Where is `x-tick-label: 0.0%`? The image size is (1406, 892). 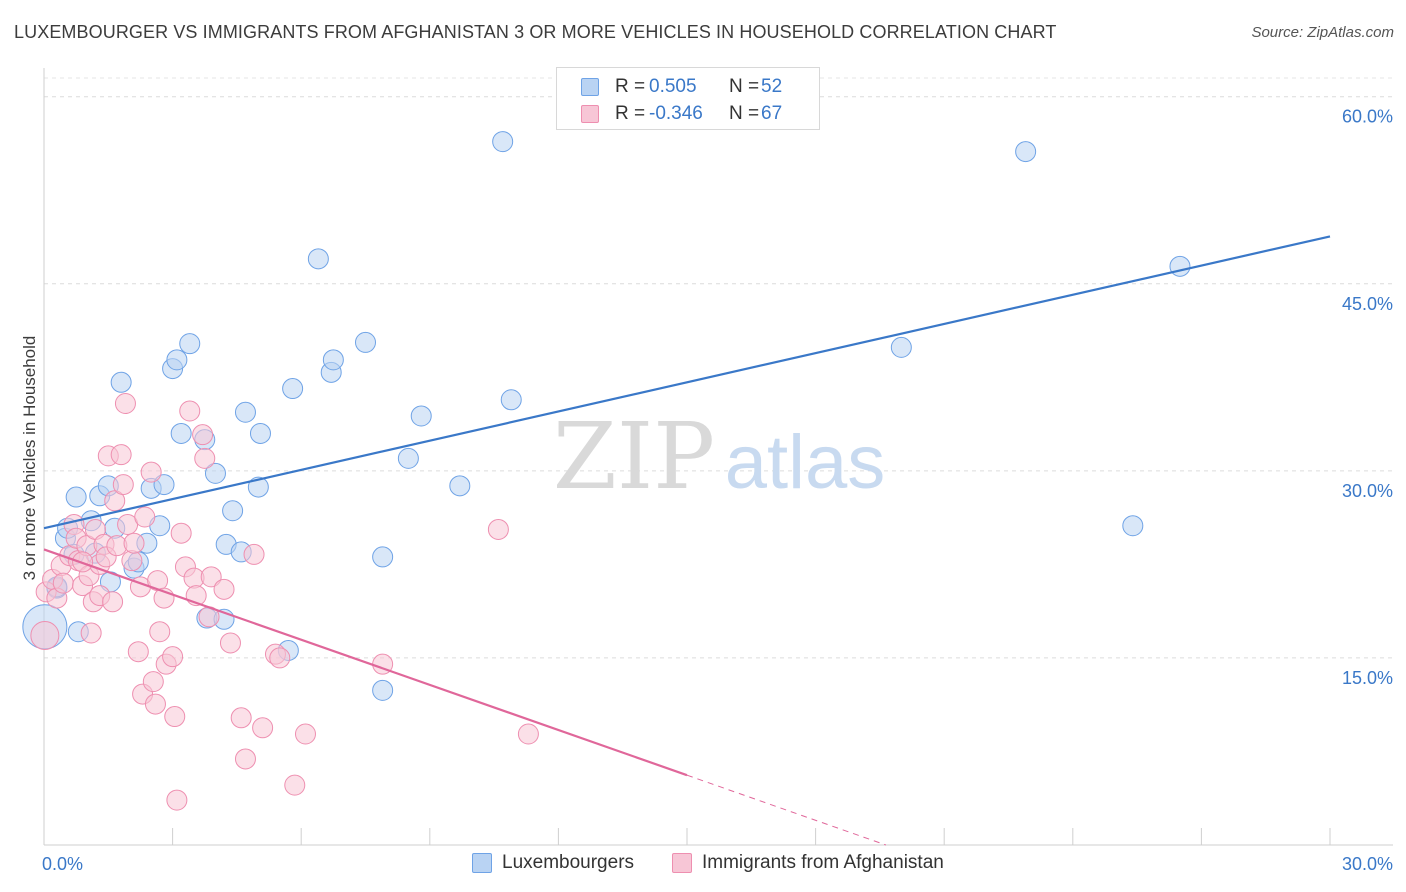
x-tick-label: 0.0% is located at coordinates (62, 864).